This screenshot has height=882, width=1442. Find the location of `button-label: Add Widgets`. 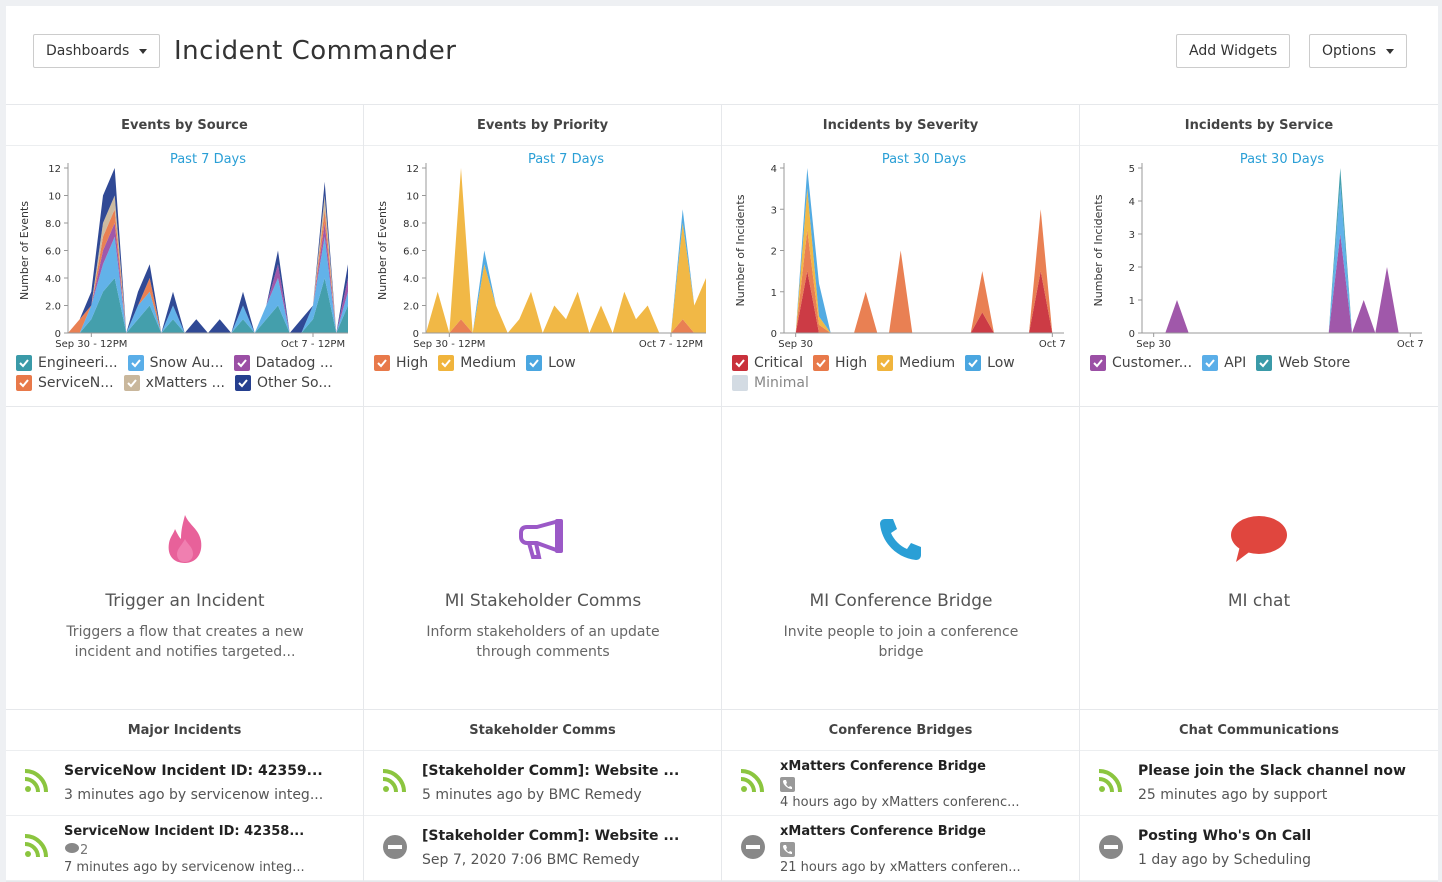

button-label: Add Widgets is located at coordinates (1233, 51).